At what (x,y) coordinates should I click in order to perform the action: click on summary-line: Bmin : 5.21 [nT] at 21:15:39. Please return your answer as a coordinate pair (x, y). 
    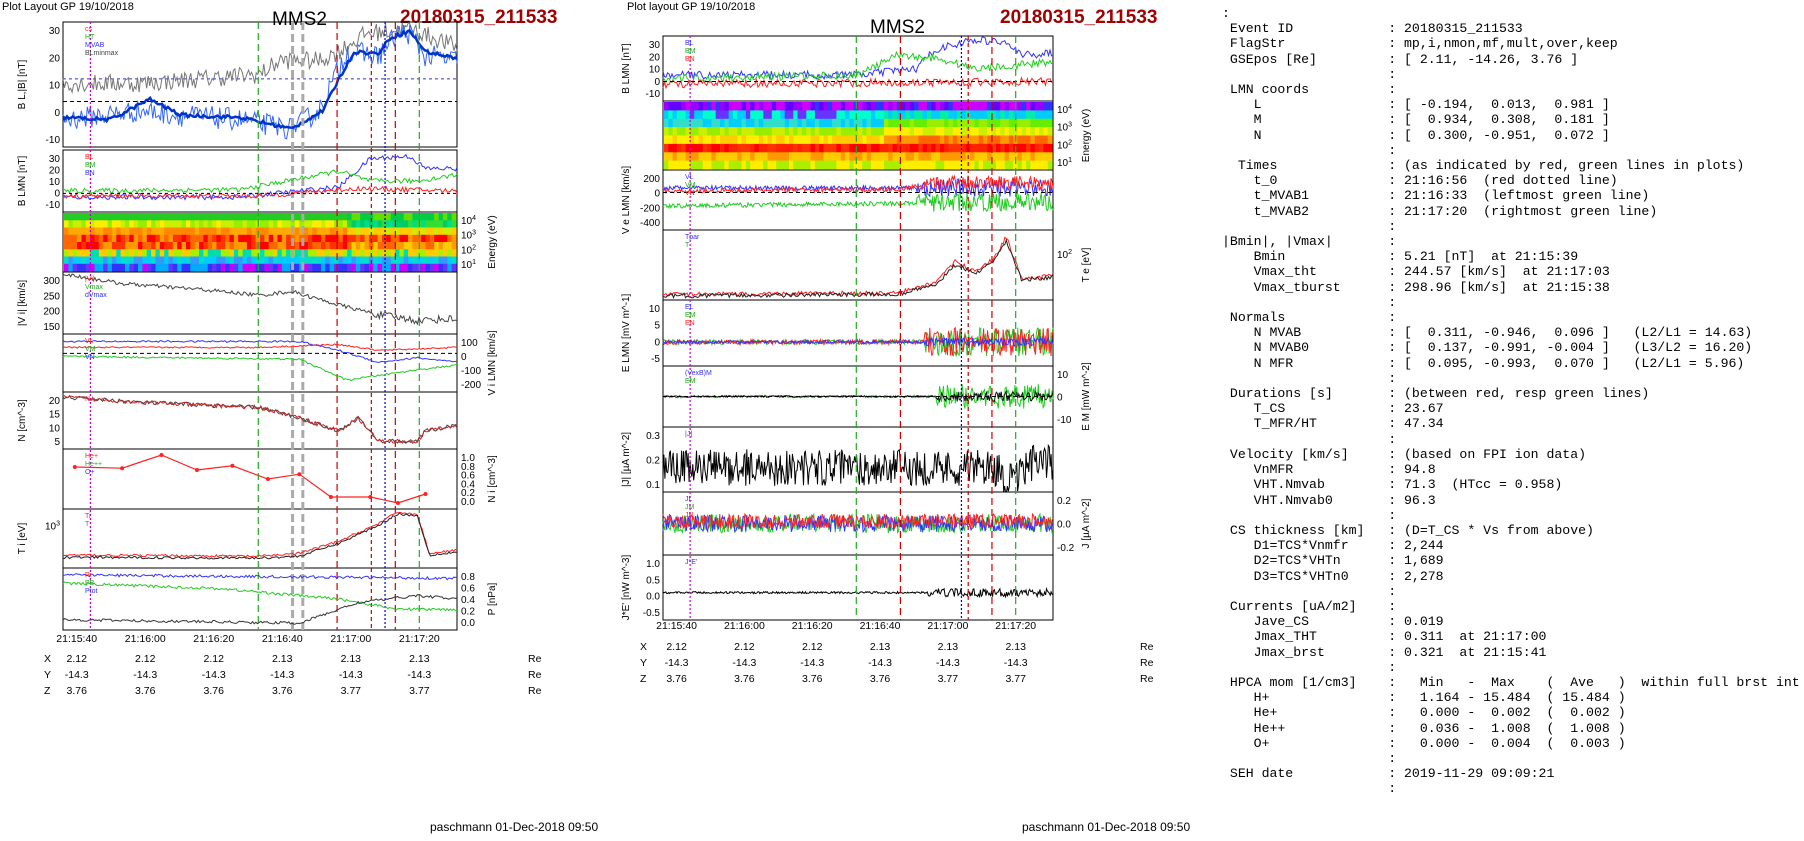
    Looking at the image, I should click on (1400, 257).